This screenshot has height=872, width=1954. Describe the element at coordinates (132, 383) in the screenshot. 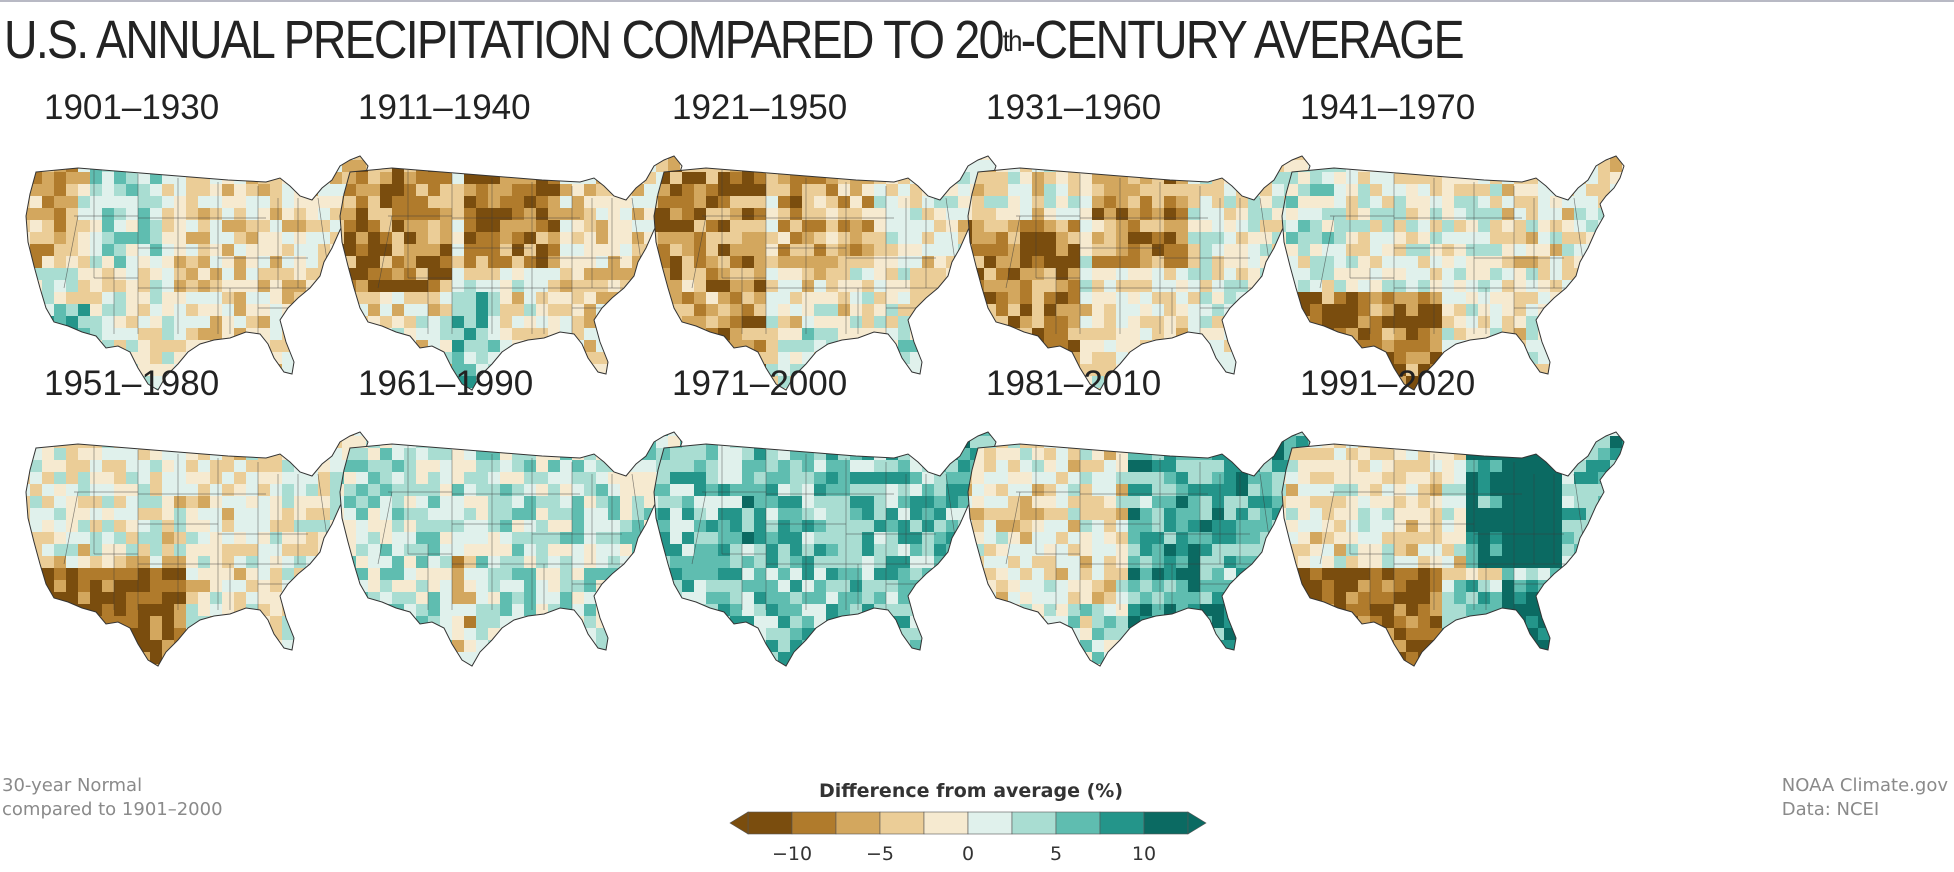

I see `period-label: 1951–1980` at that location.